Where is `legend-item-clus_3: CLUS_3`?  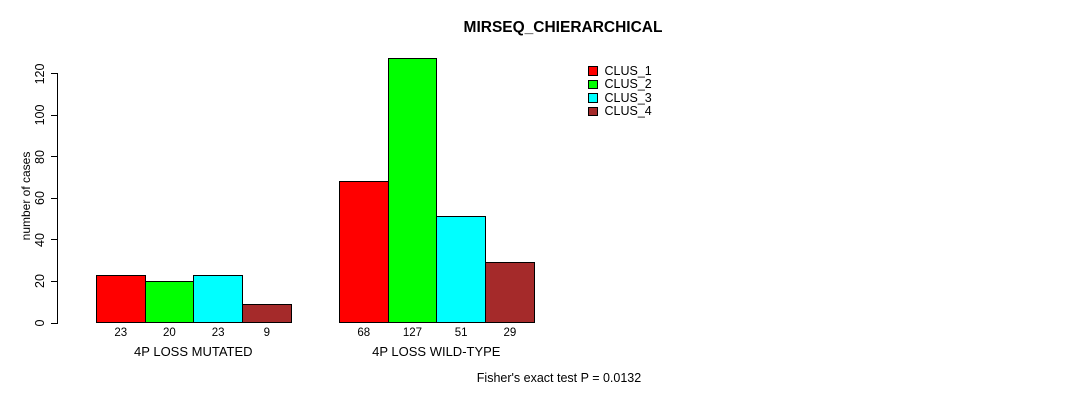
legend-item-clus_3: CLUS_3 is located at coordinates (620, 98).